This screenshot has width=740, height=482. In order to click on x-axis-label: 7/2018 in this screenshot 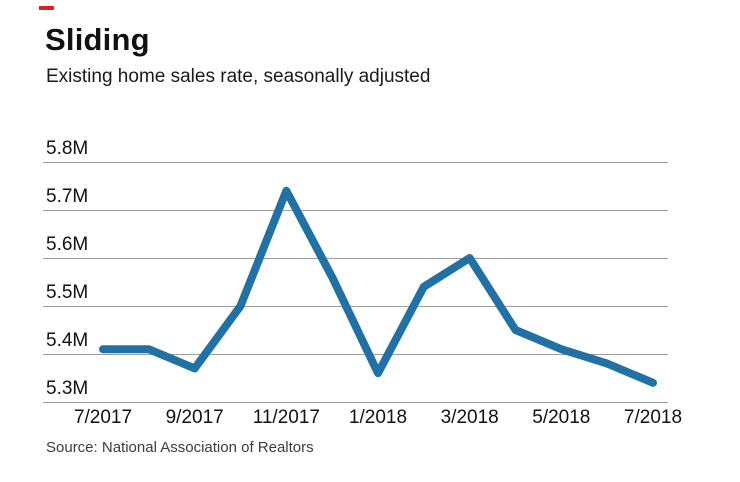, I will do `click(653, 417)`.